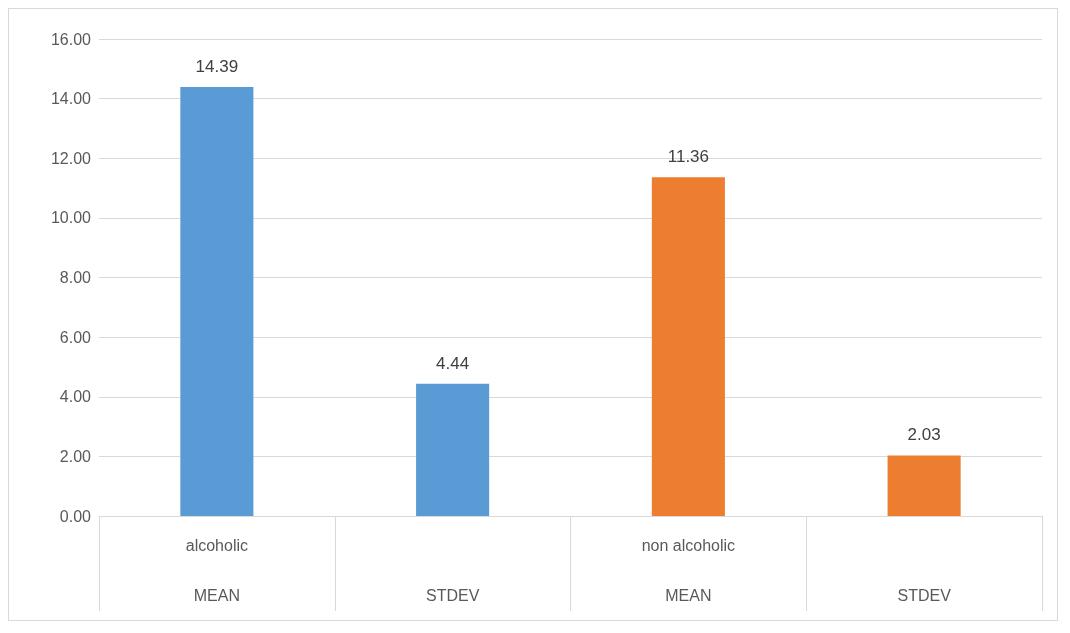 The image size is (1070, 633). Describe the element at coordinates (71, 218) in the screenshot. I see `y-tick-label: 10.00` at that location.